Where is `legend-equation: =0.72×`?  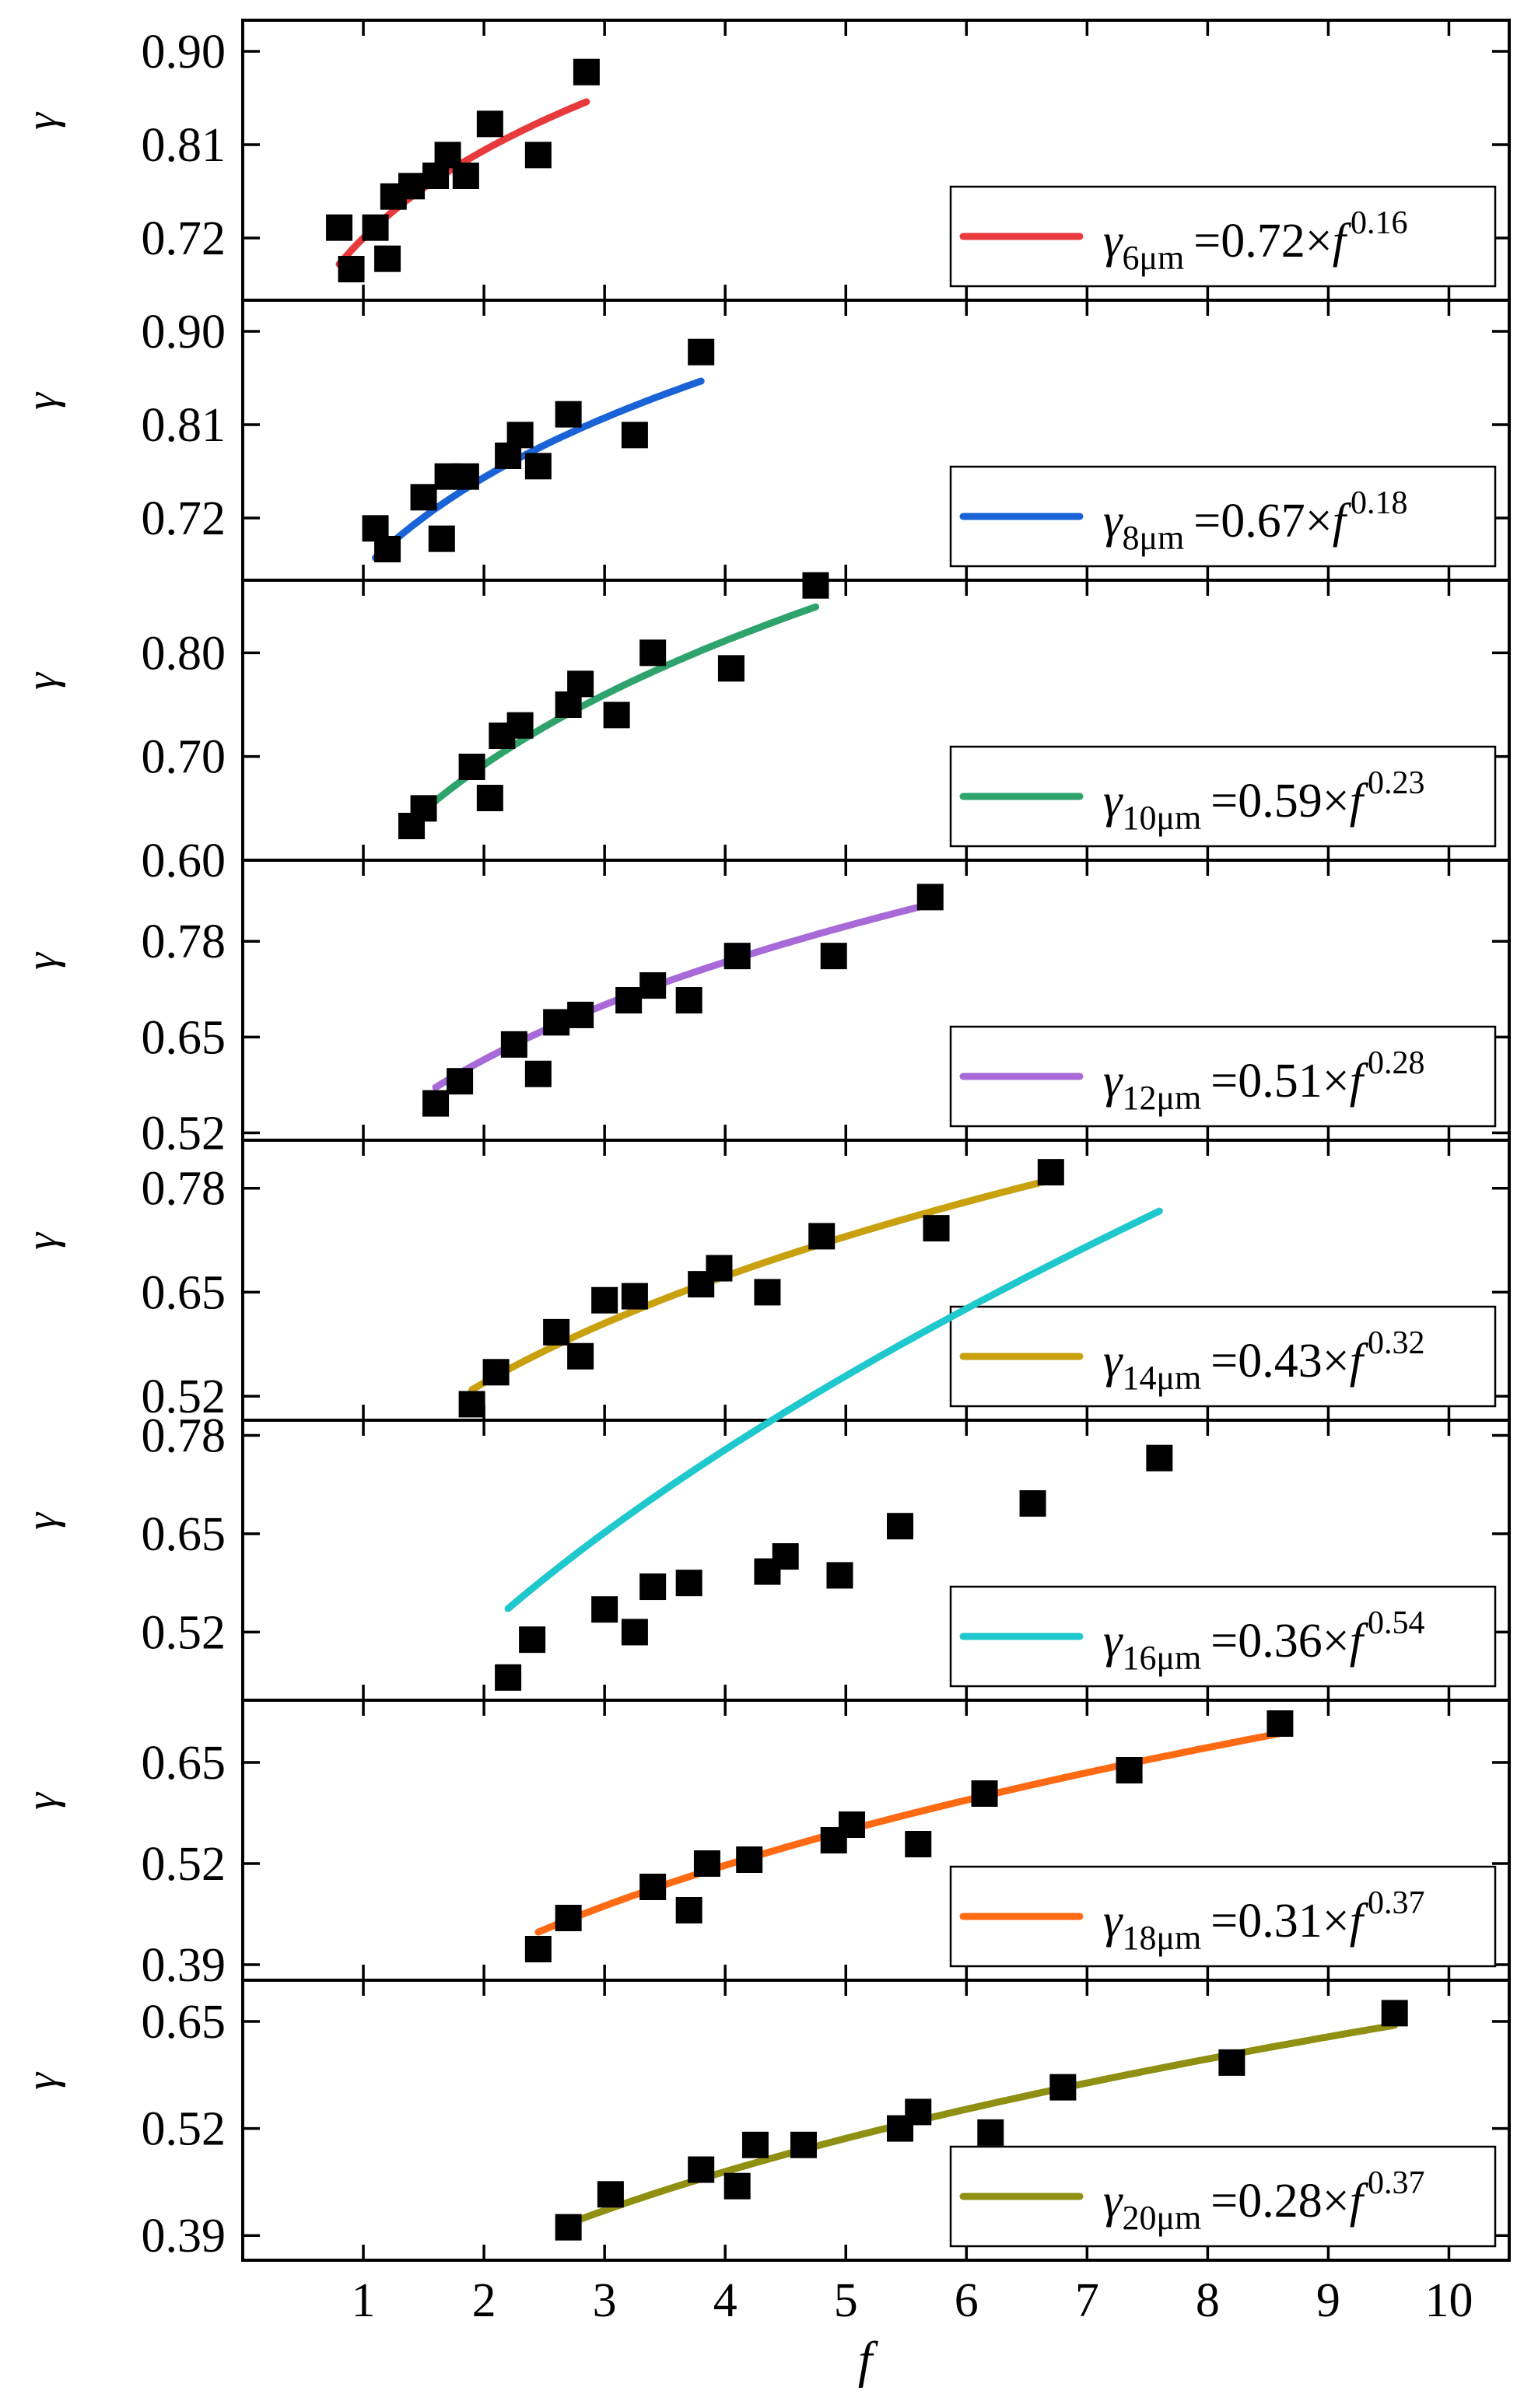 legend-equation: =0.72× is located at coordinates (1262, 241).